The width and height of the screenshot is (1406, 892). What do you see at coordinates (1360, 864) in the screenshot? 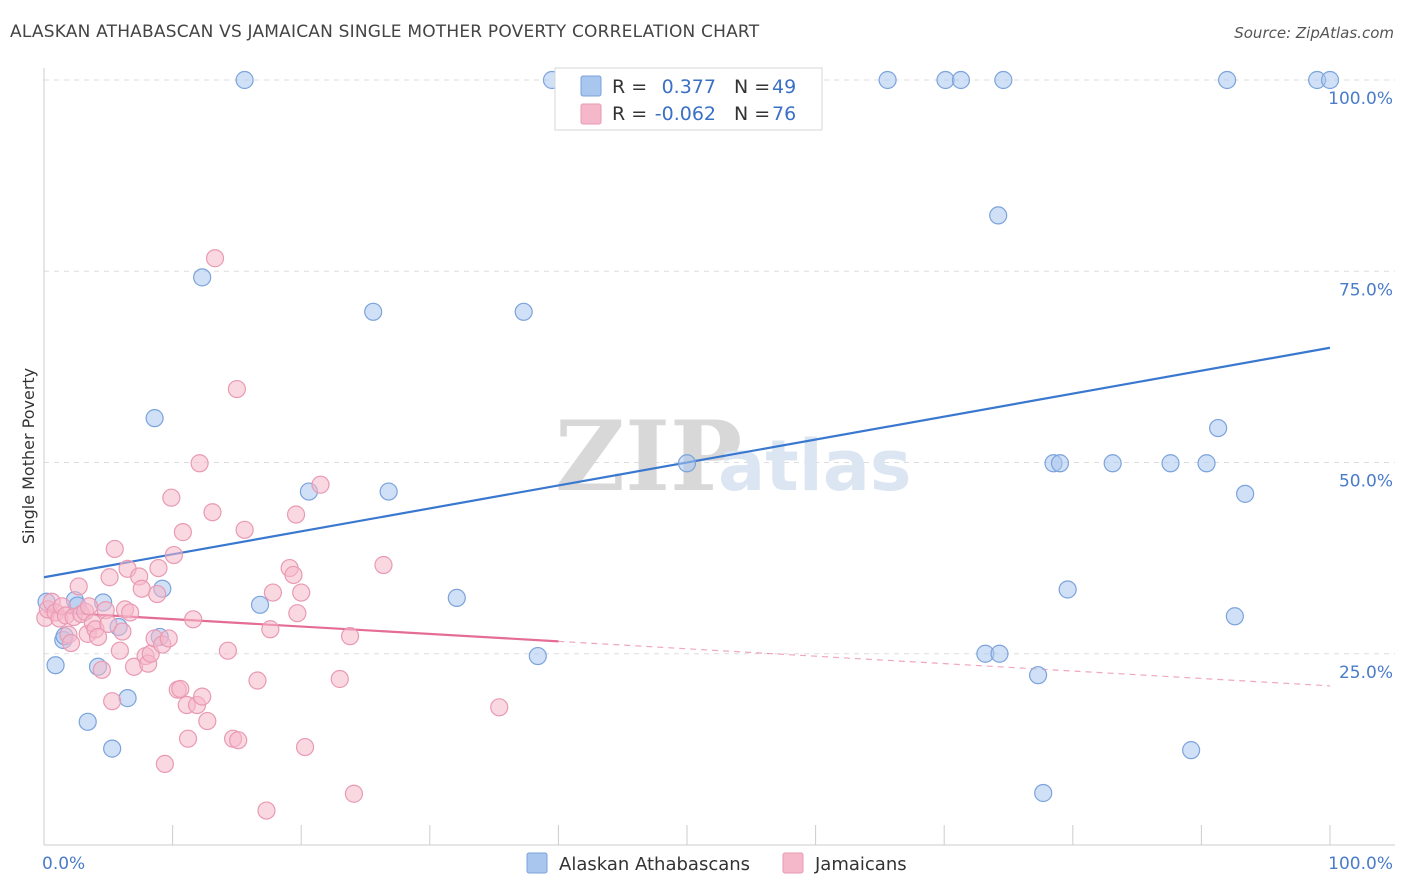
I see `x-tick-label-max: 100.0%` at bounding box center [1360, 864].